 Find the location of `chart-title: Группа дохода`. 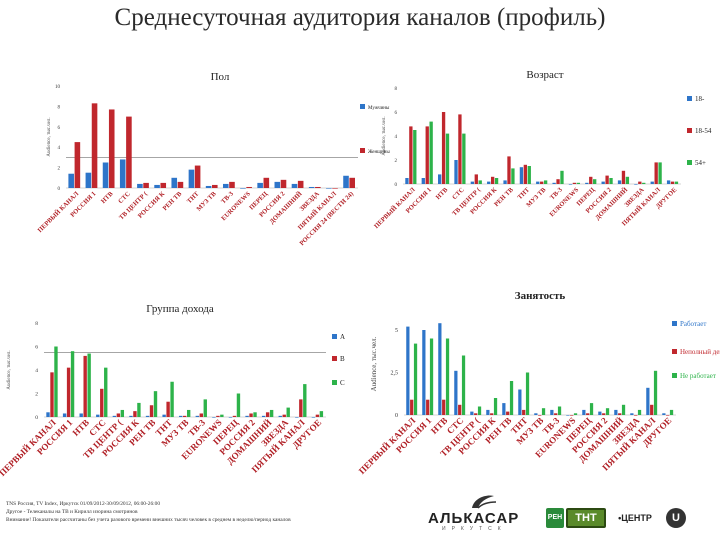

chart-title: Группа дохода is located at coordinates (180, 309).